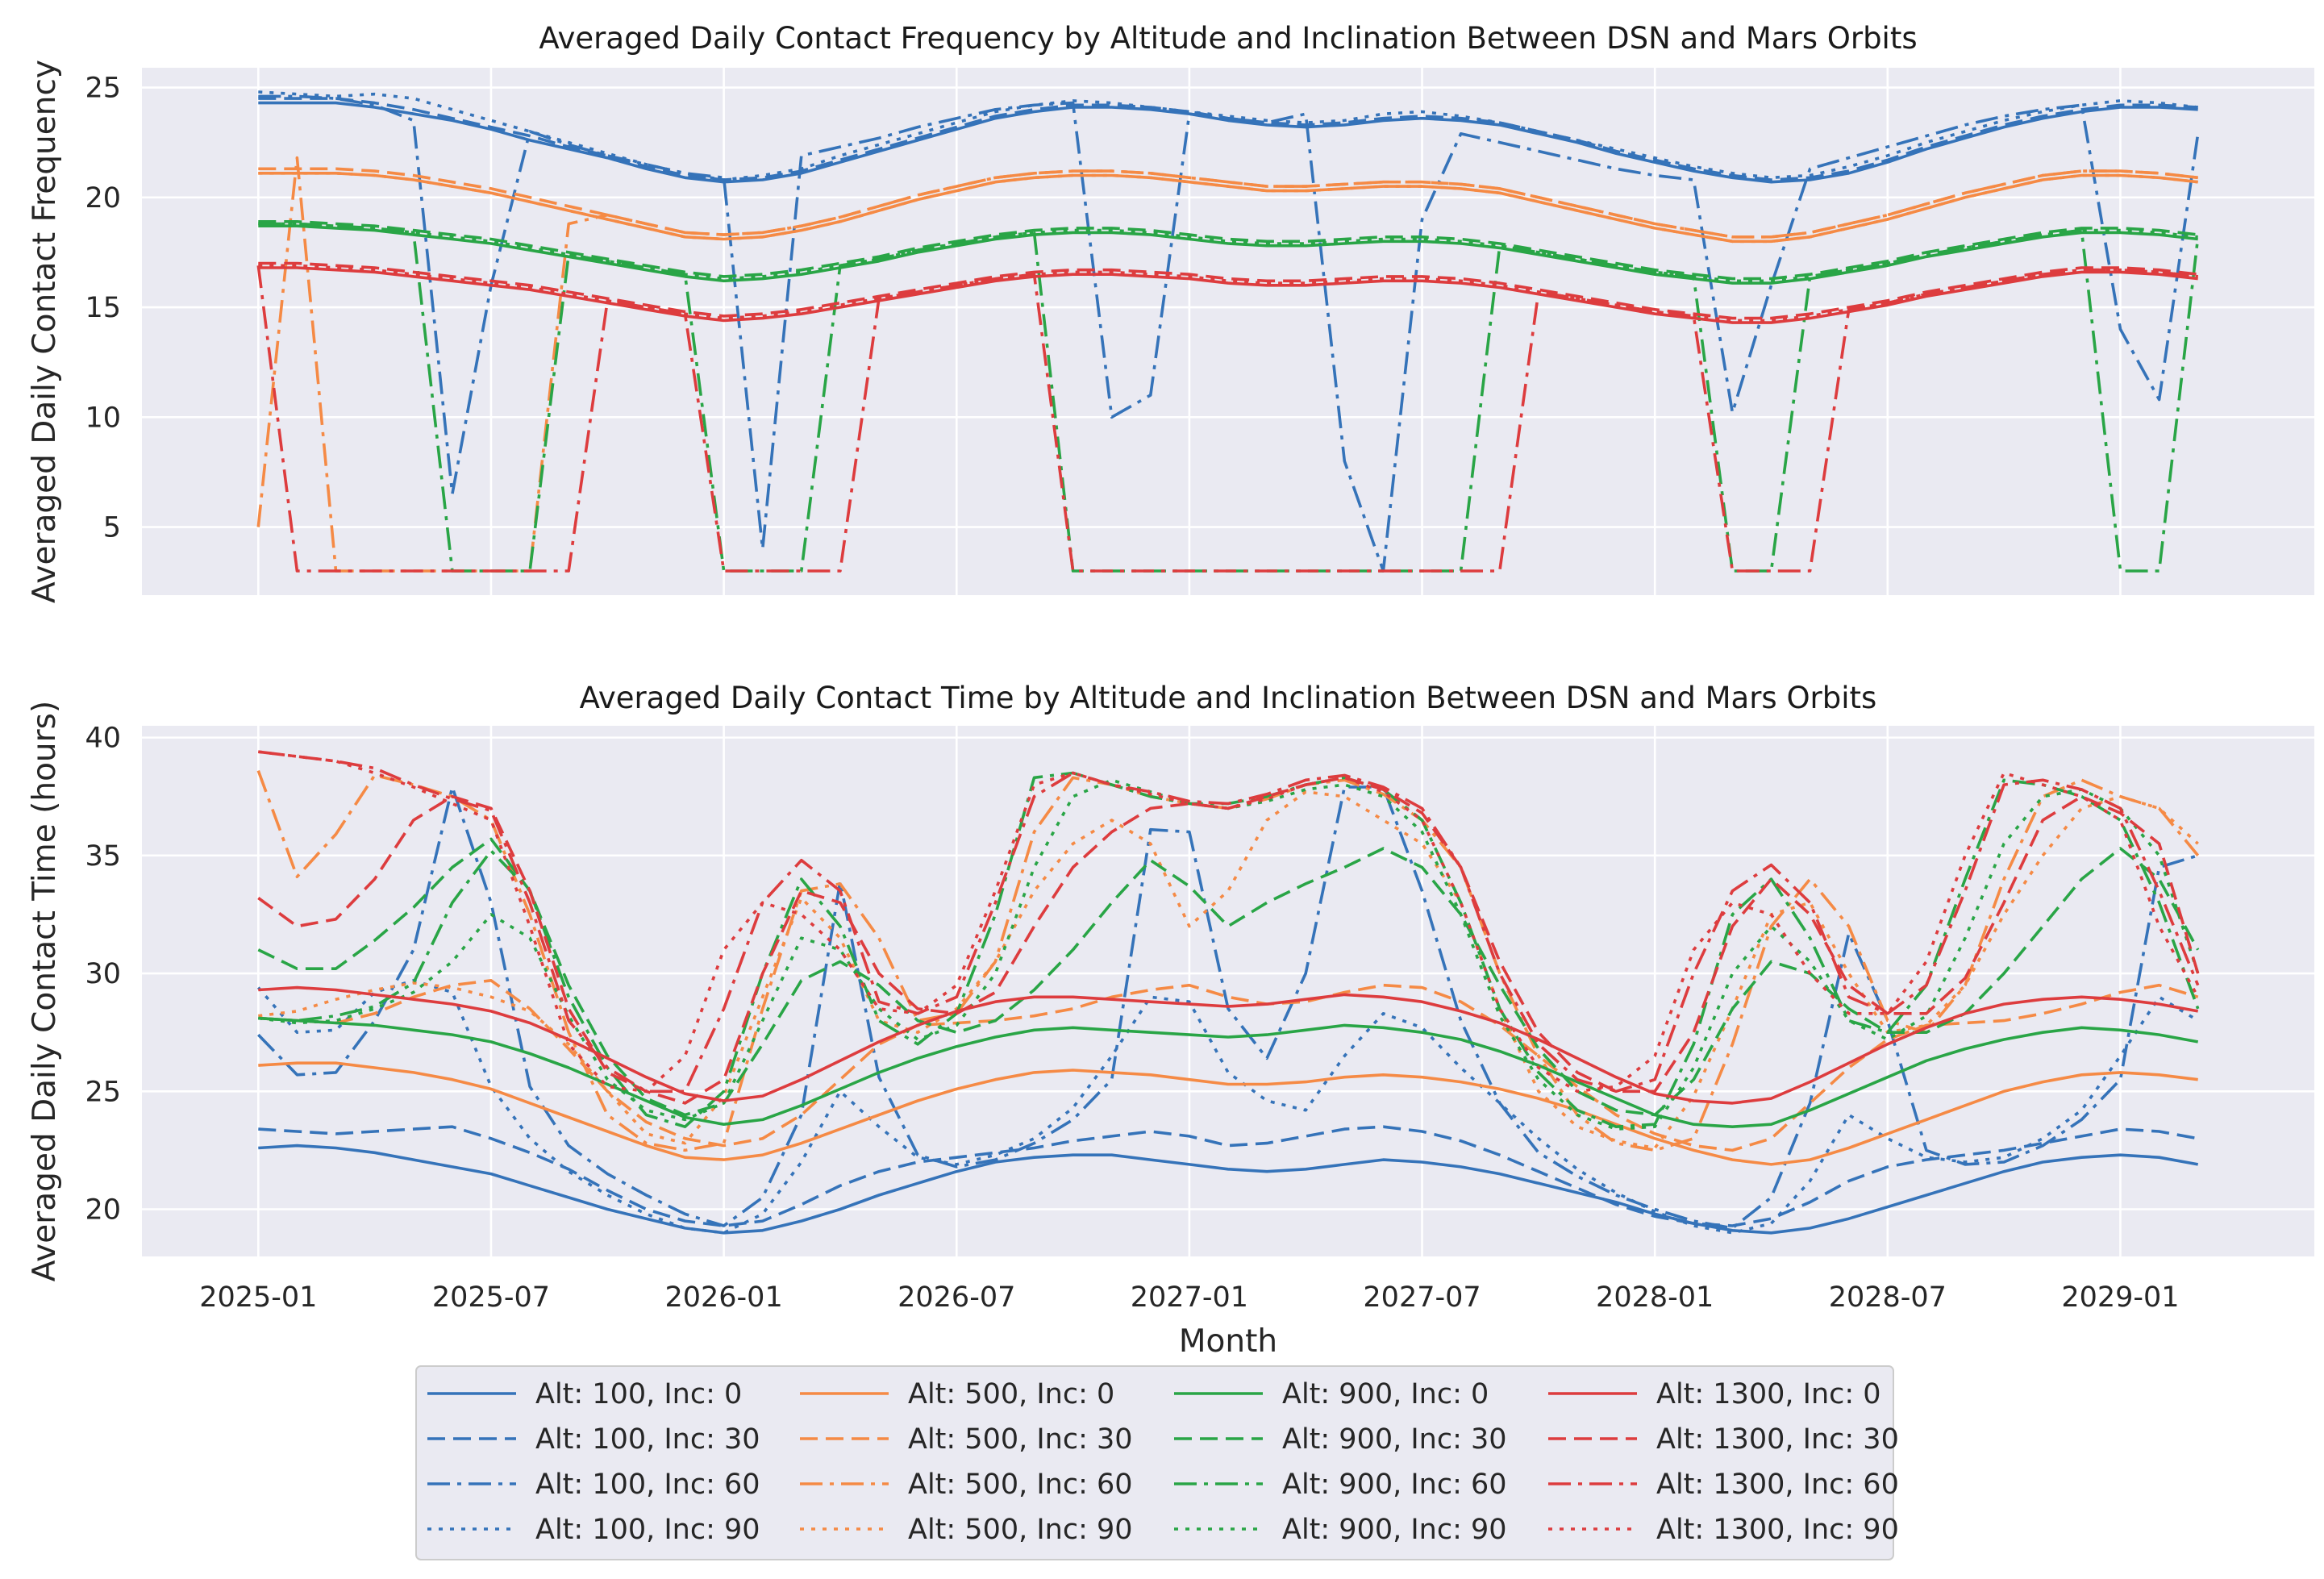 The image size is (2324, 1579). I want to click on x-tick-label: 2026-01, so click(723, 1297).